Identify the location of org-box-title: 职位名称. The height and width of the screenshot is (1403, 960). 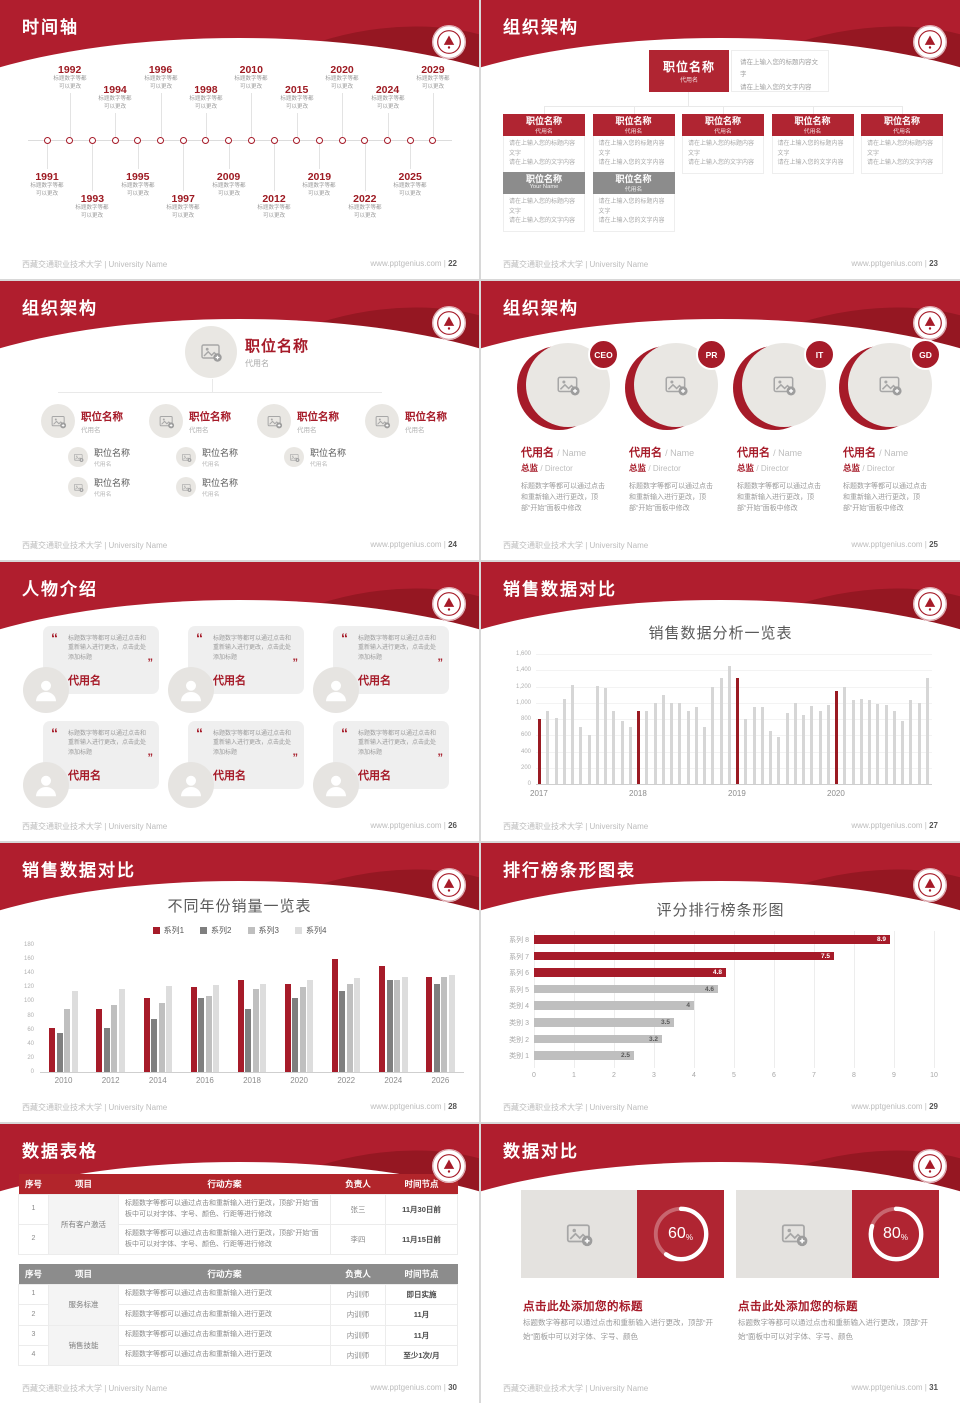
(633, 179).